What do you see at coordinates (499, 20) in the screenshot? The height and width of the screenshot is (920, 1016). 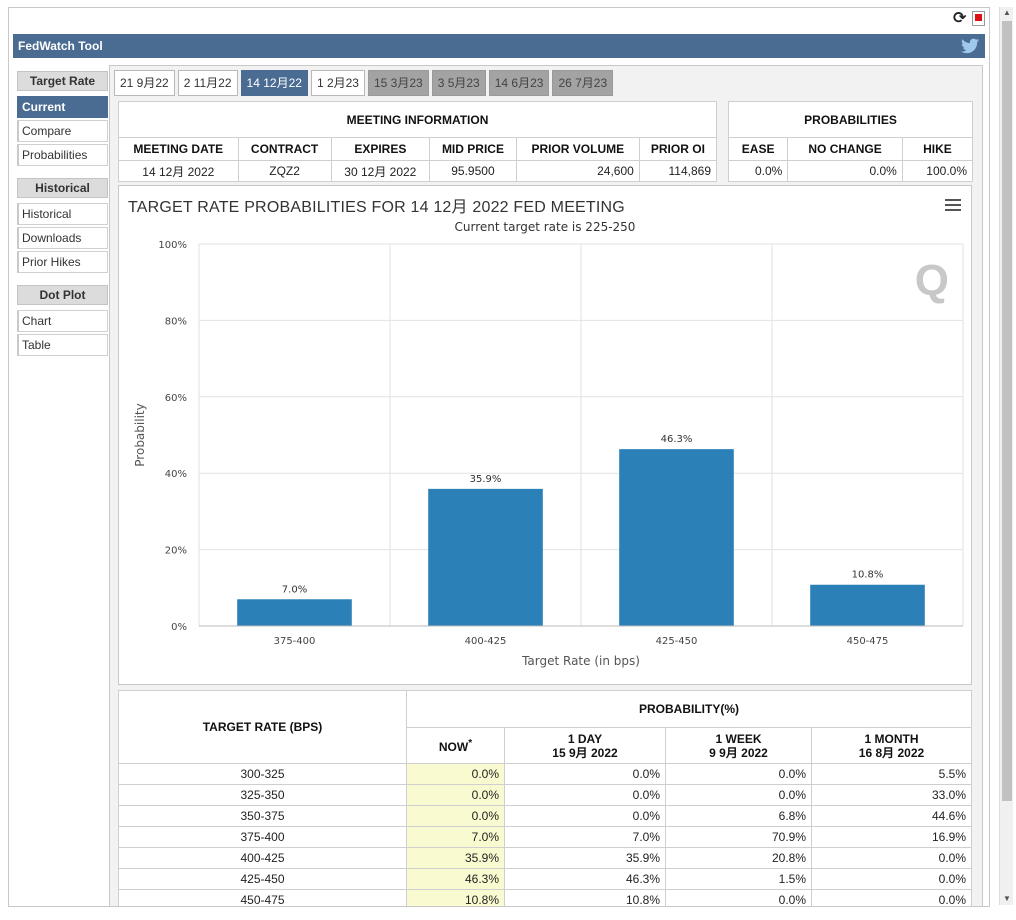 I see `top-toolbar: ⟳` at bounding box center [499, 20].